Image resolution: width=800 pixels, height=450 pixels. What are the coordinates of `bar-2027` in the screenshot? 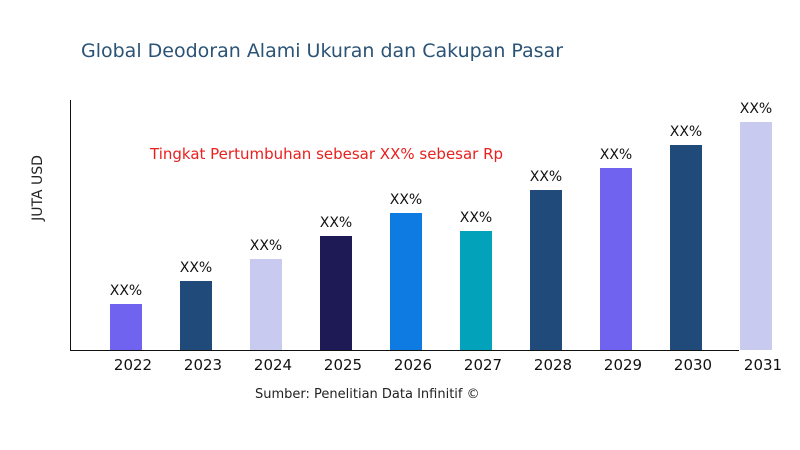 It's located at (476, 290).